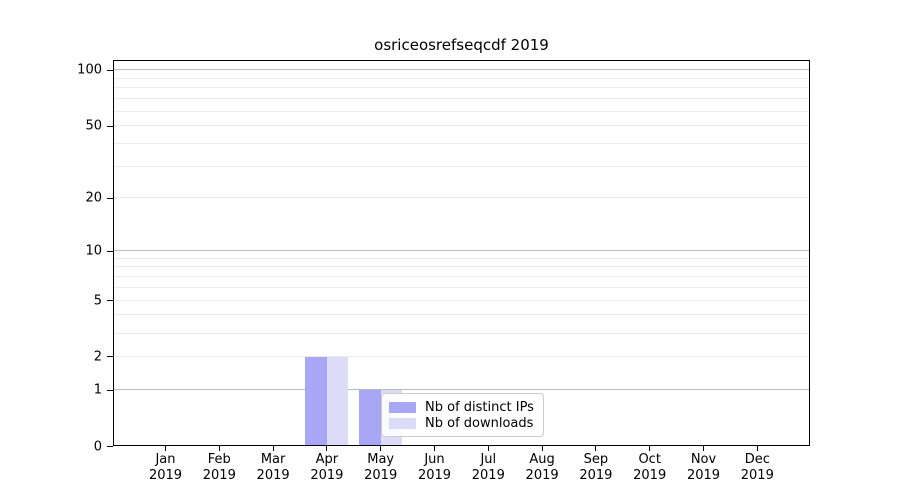  I want to click on y-axis-label: 100, so click(89, 70).